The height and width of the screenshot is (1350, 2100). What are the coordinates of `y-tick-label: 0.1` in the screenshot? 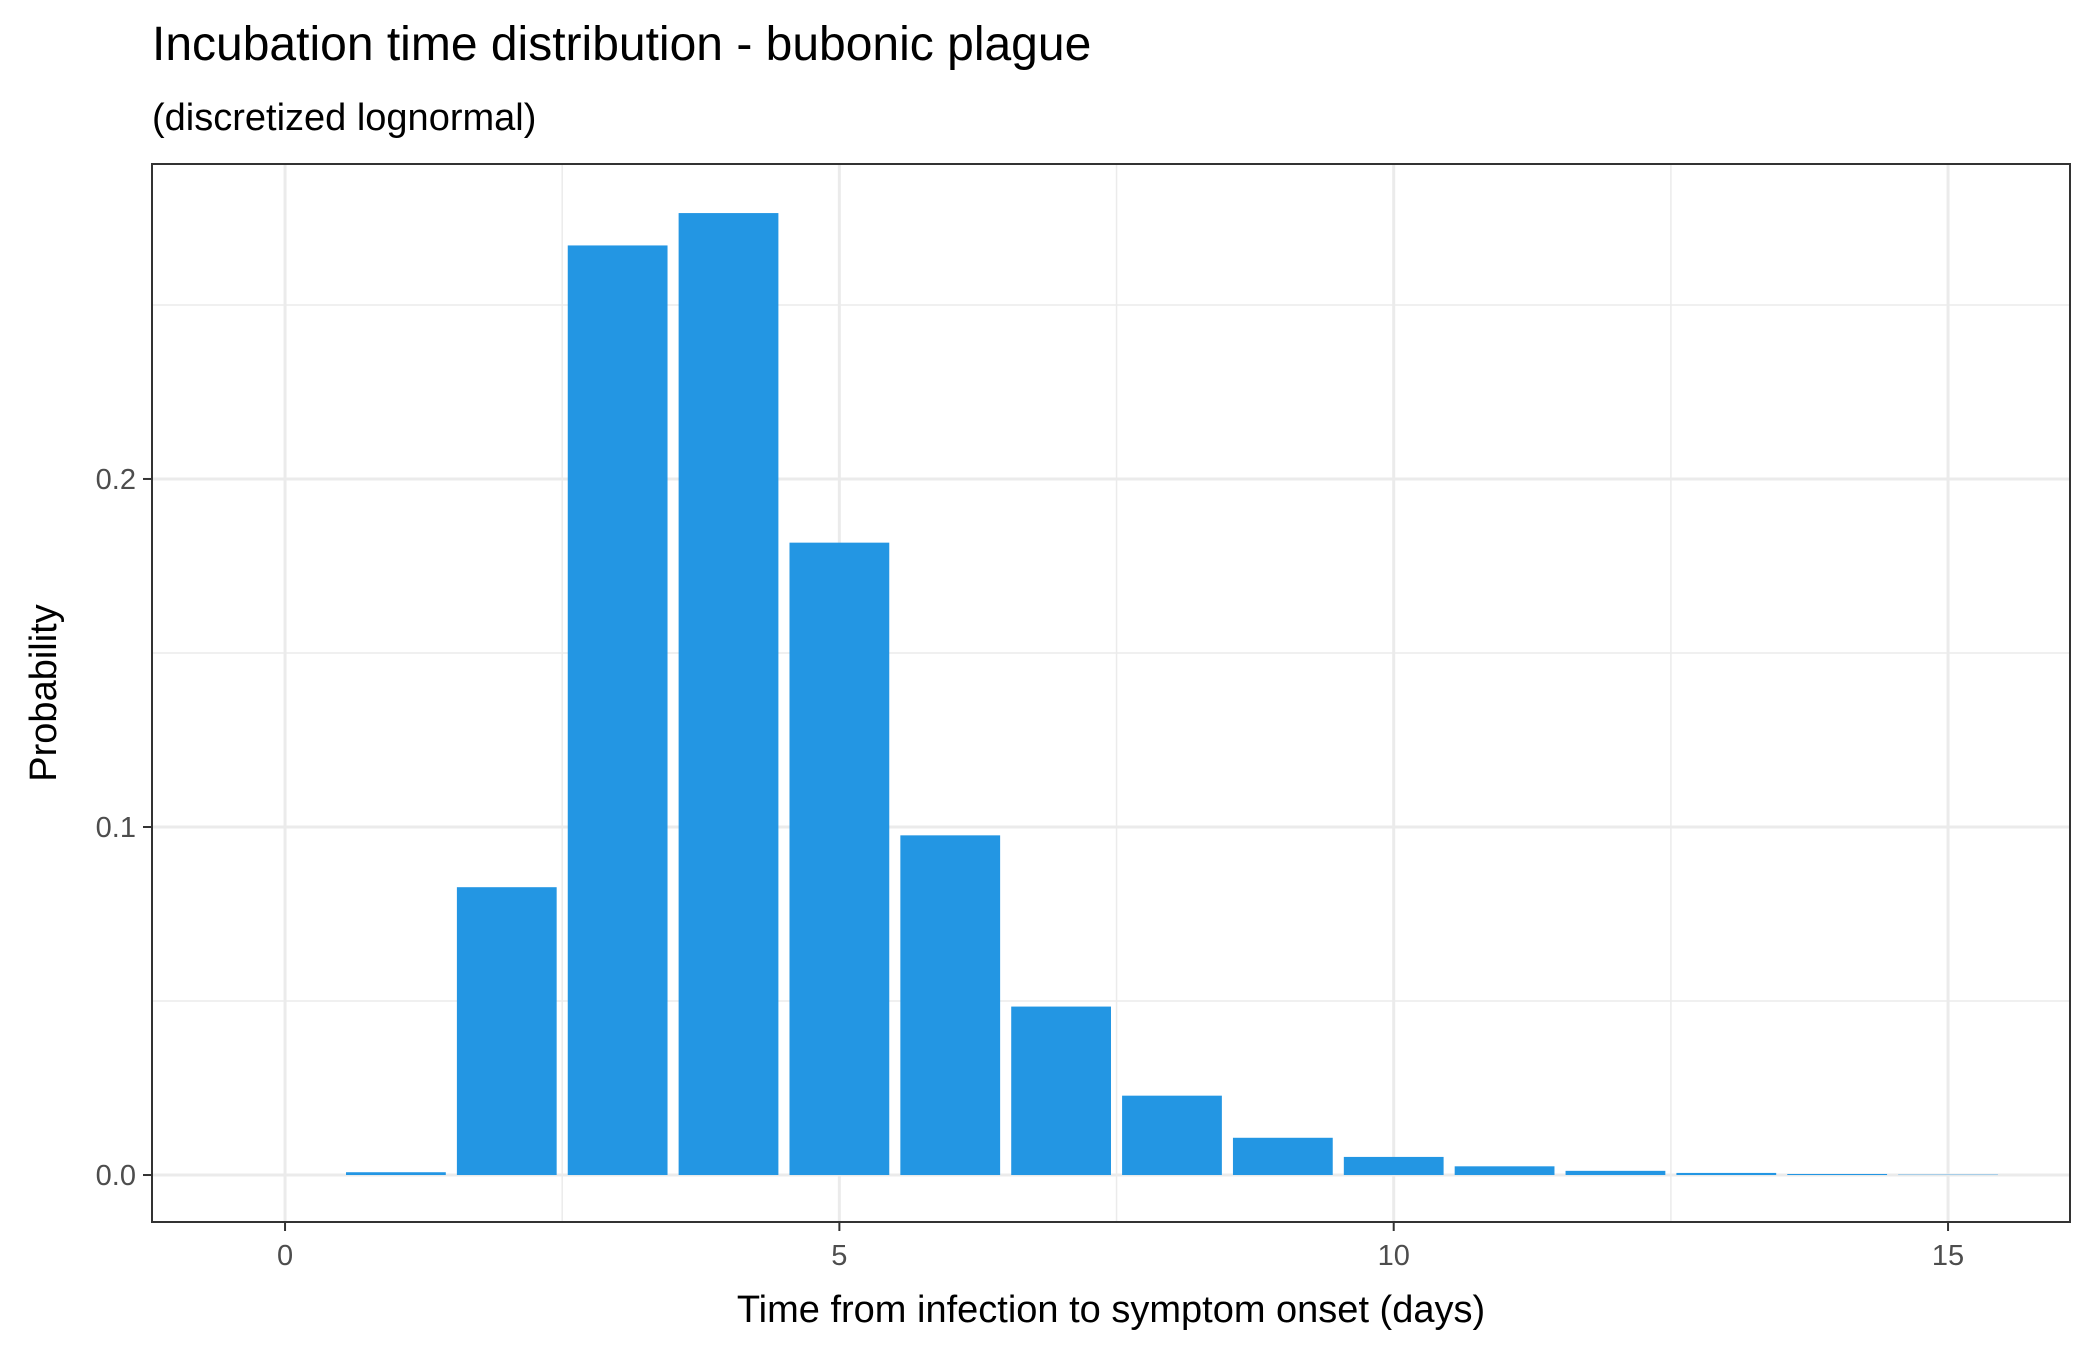 It's located at (116, 828).